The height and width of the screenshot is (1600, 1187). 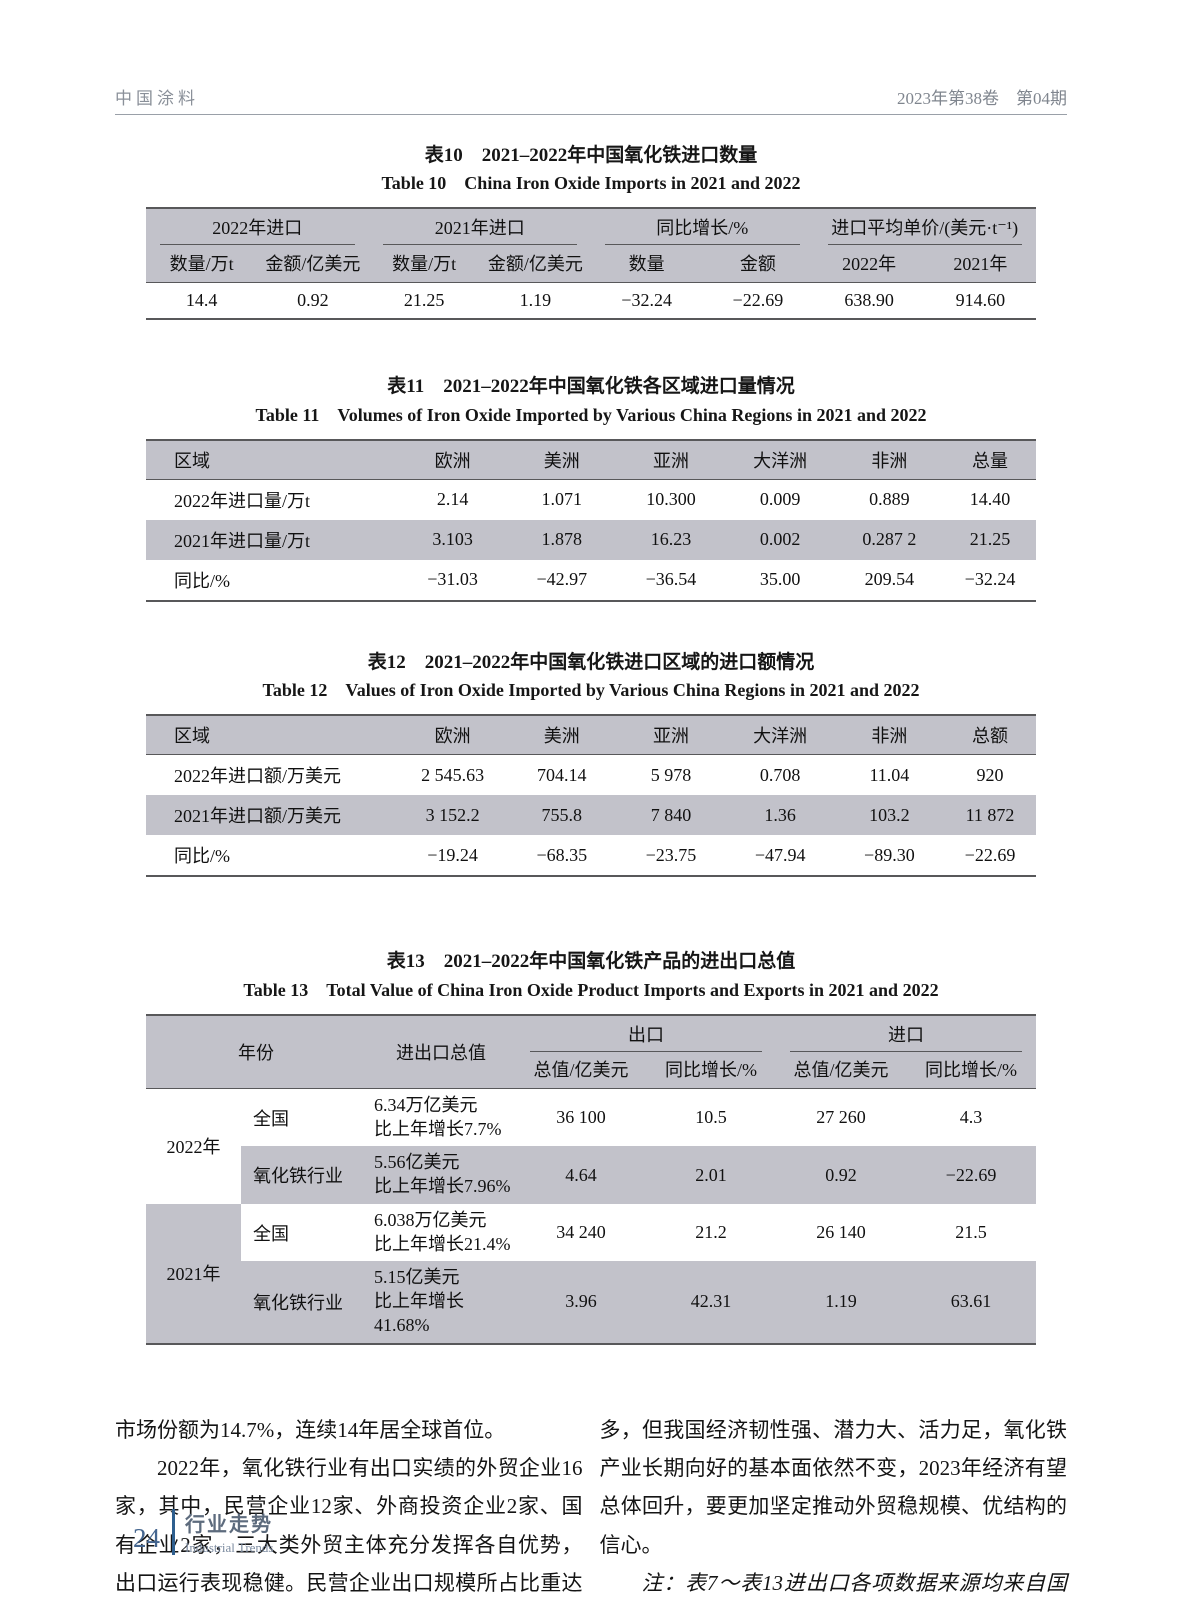 What do you see at coordinates (203, 1532) in the screenshot?
I see `page-footer: 24 行业走势 Industrial Trends` at bounding box center [203, 1532].